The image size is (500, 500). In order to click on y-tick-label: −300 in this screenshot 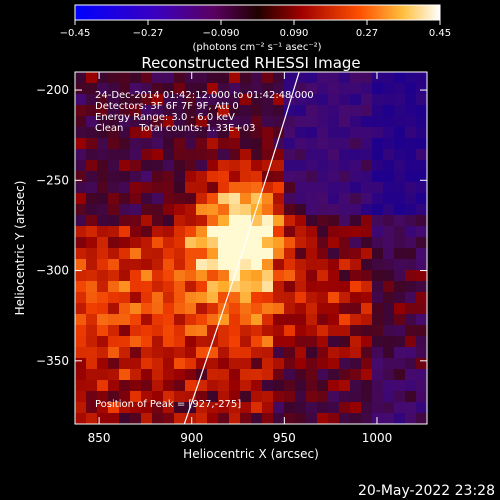, I will do `click(52, 271)`.